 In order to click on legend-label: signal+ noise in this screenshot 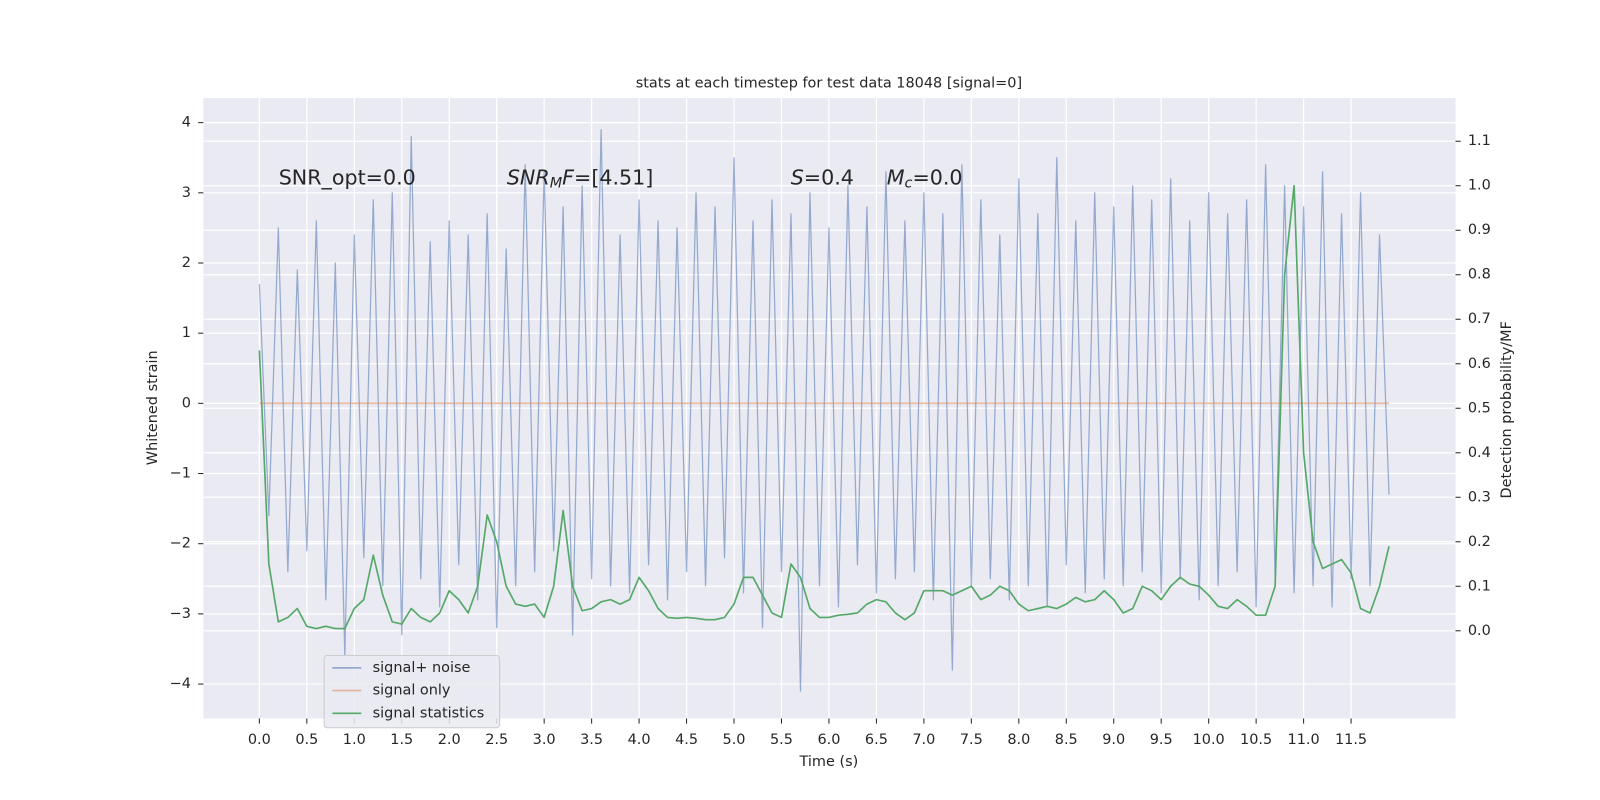, I will do `click(422, 668)`.